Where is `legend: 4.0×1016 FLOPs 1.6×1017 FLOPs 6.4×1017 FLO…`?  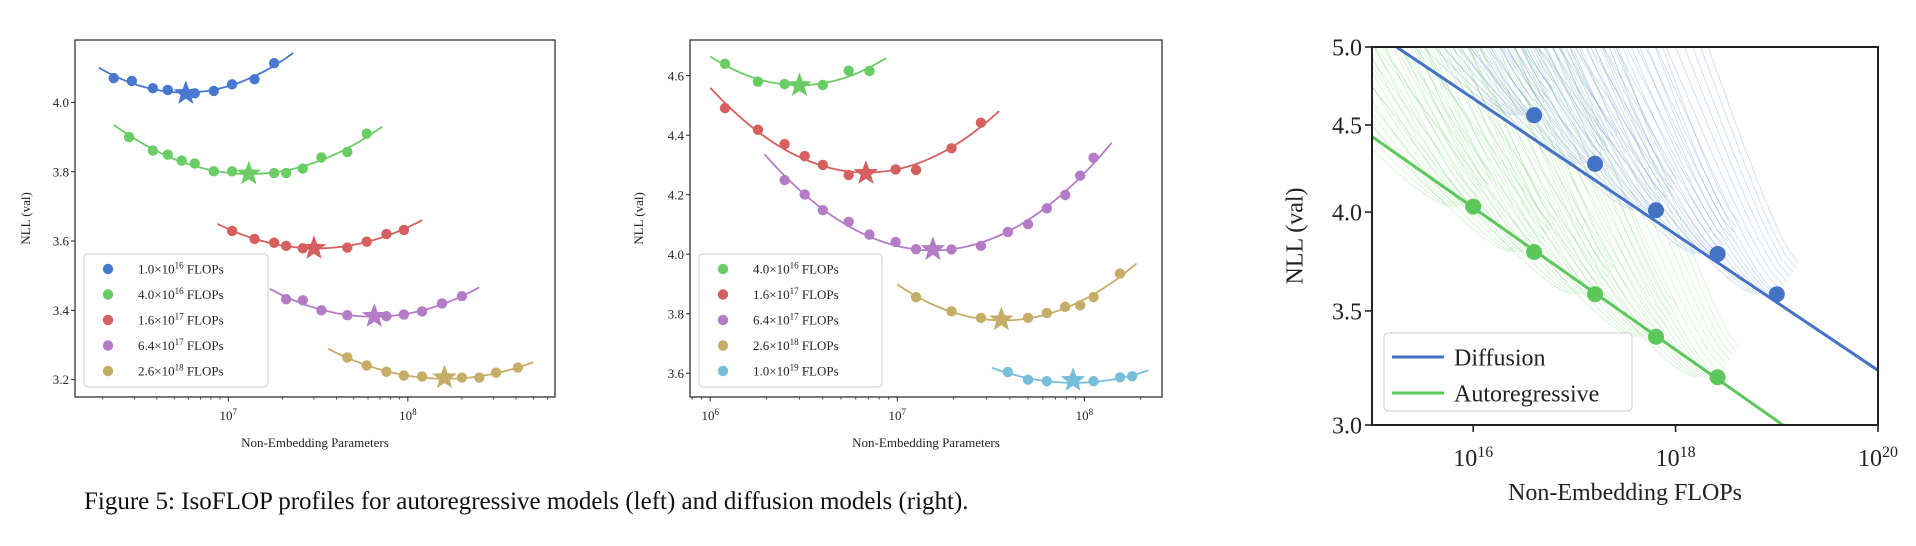
legend: 4.0×1016 FLOPs 1.6×1017 FLOPs 6.4×1017 FLO… is located at coordinates (790, 320).